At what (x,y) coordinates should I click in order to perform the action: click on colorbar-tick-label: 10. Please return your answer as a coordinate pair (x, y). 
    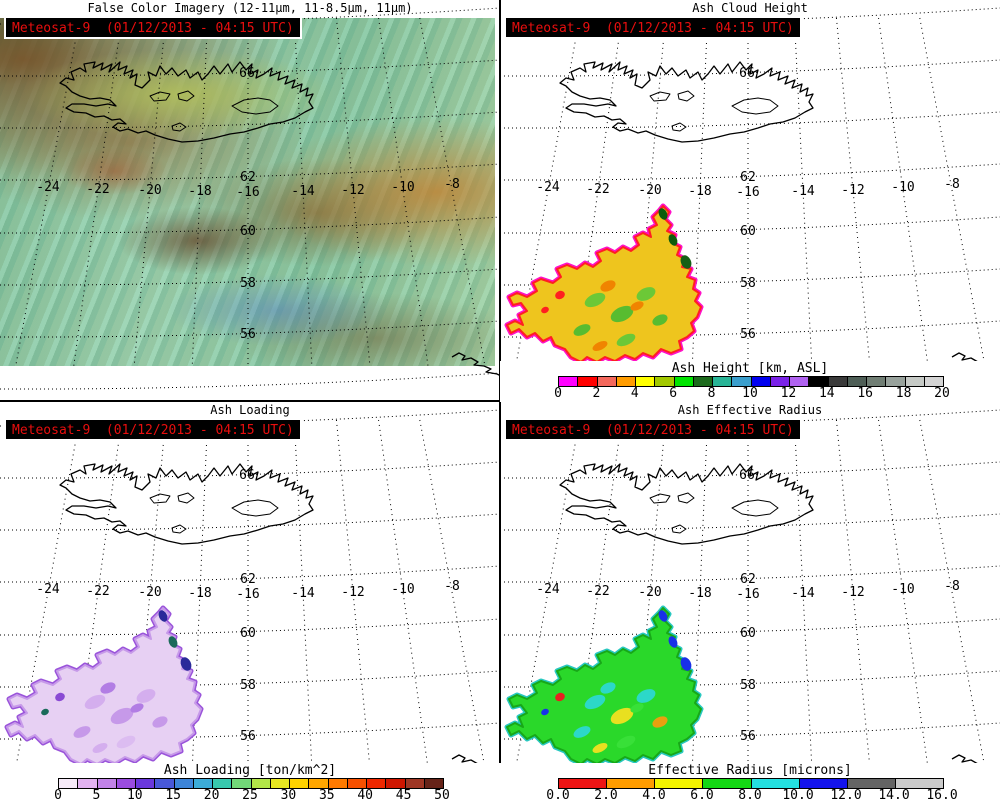
    Looking at the image, I should click on (134, 795).